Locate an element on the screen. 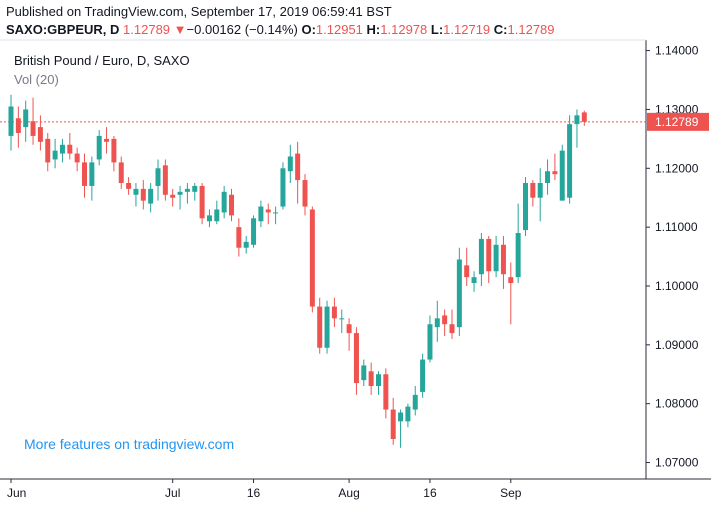 The height and width of the screenshot is (511, 711). x-tick-label: Sep is located at coordinates (511, 493).